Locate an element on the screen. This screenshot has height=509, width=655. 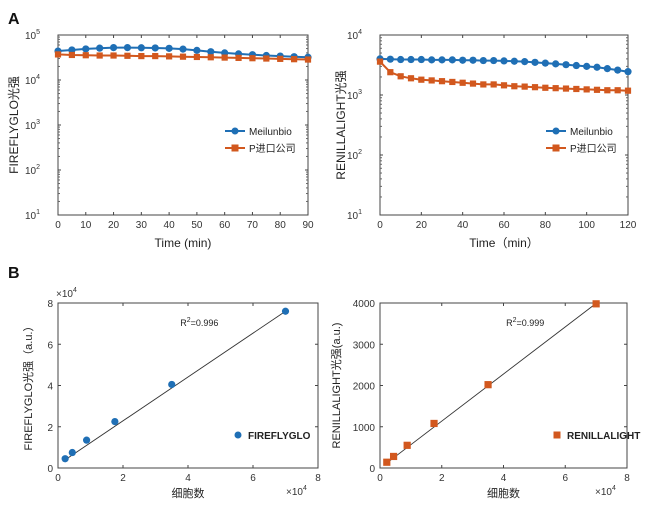
y-tick-label: 1000 is located at coordinates (364, 428).